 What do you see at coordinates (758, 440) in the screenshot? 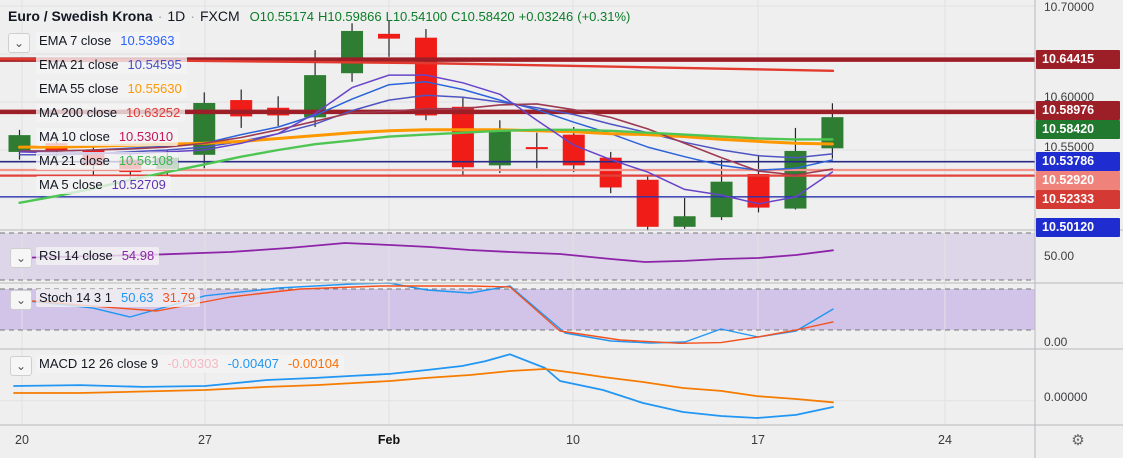
I see `time-label: 17` at bounding box center [758, 440].